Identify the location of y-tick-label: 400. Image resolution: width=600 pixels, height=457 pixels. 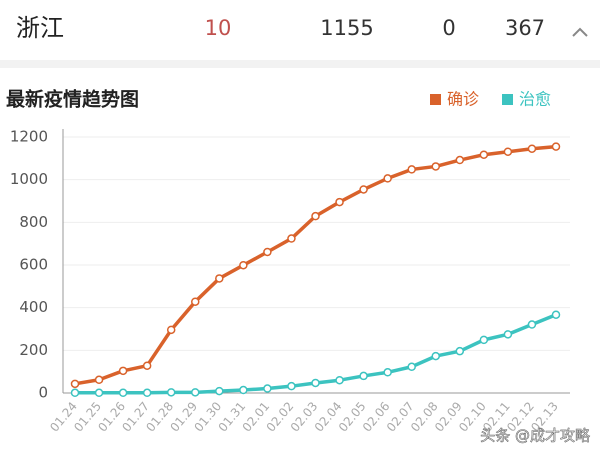
(33, 307).